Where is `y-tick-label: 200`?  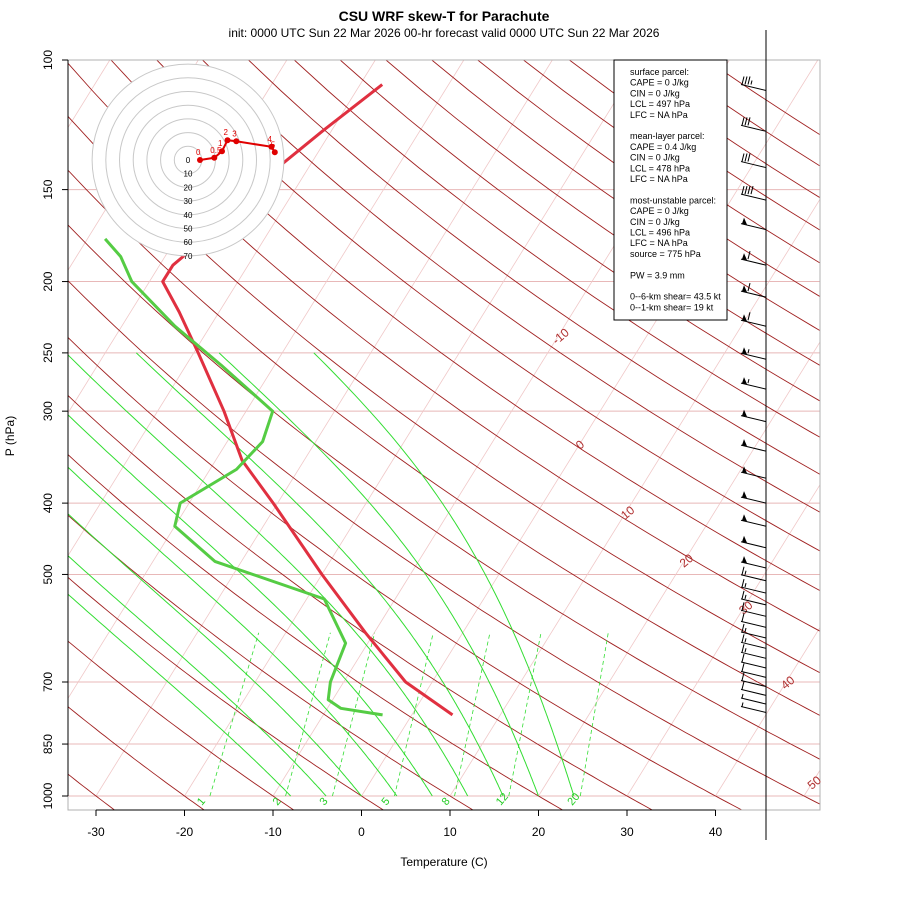 y-tick-label: 200 is located at coordinates (48, 281).